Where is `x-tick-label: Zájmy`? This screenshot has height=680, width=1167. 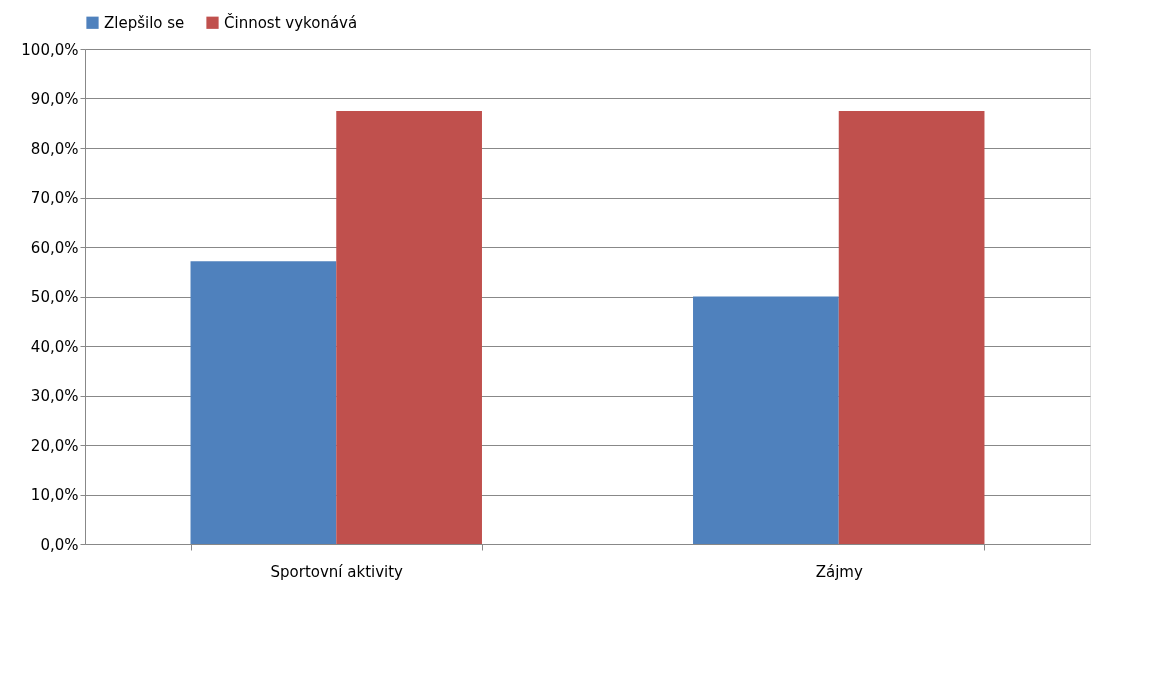
x-tick-label: Zájmy is located at coordinates (839, 571).